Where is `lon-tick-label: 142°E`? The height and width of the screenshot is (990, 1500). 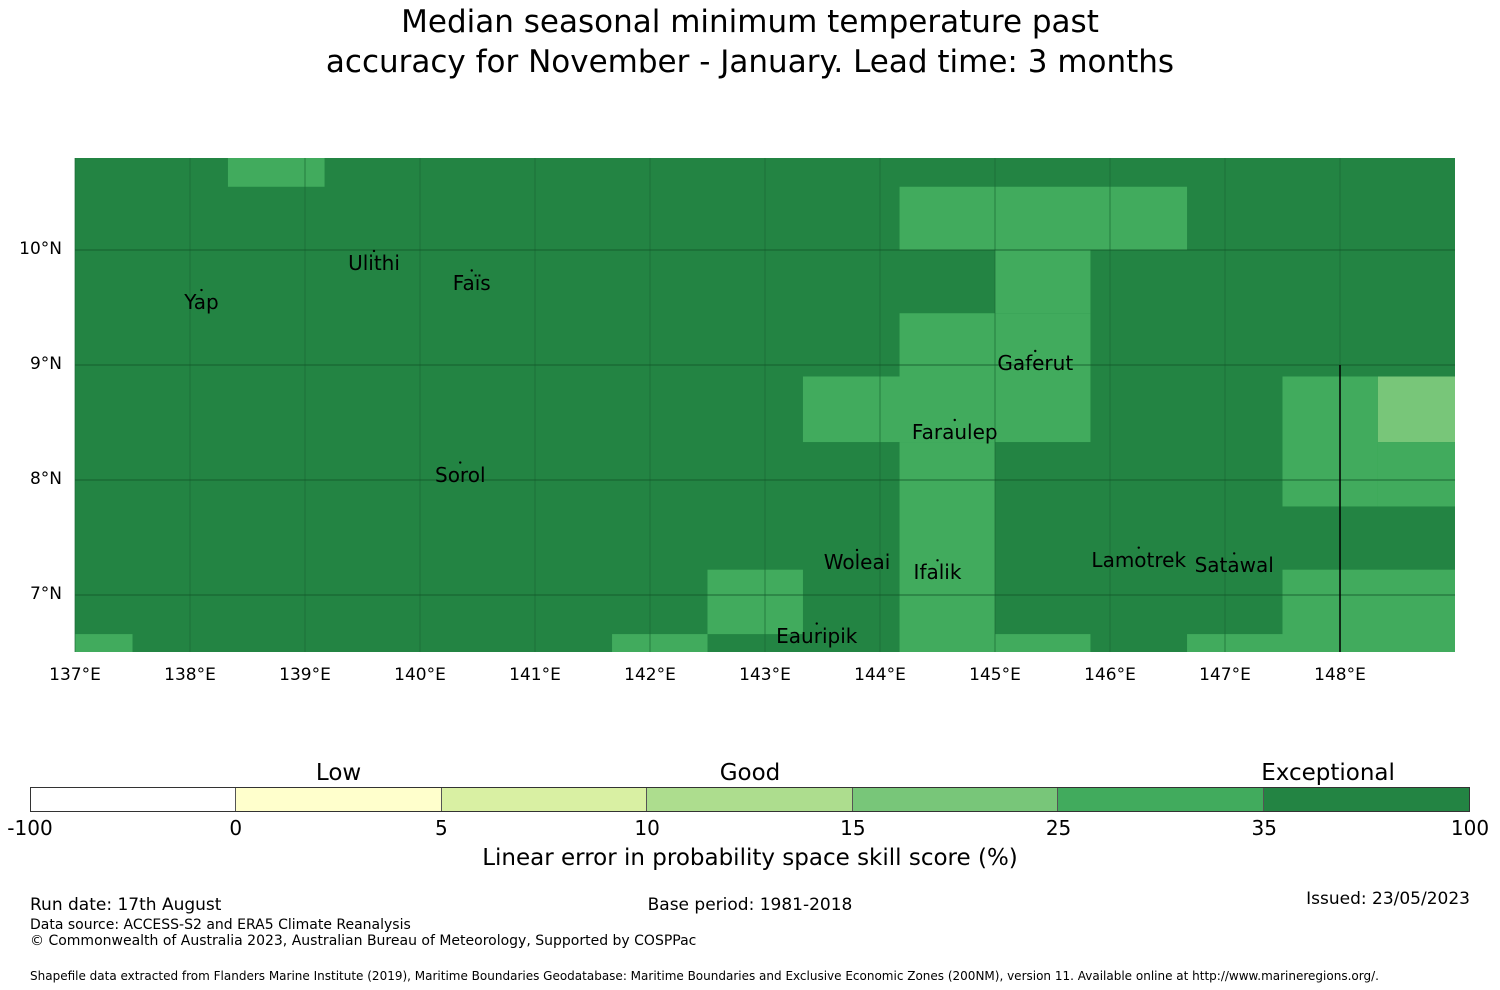 lon-tick-label: 142°E is located at coordinates (650, 675).